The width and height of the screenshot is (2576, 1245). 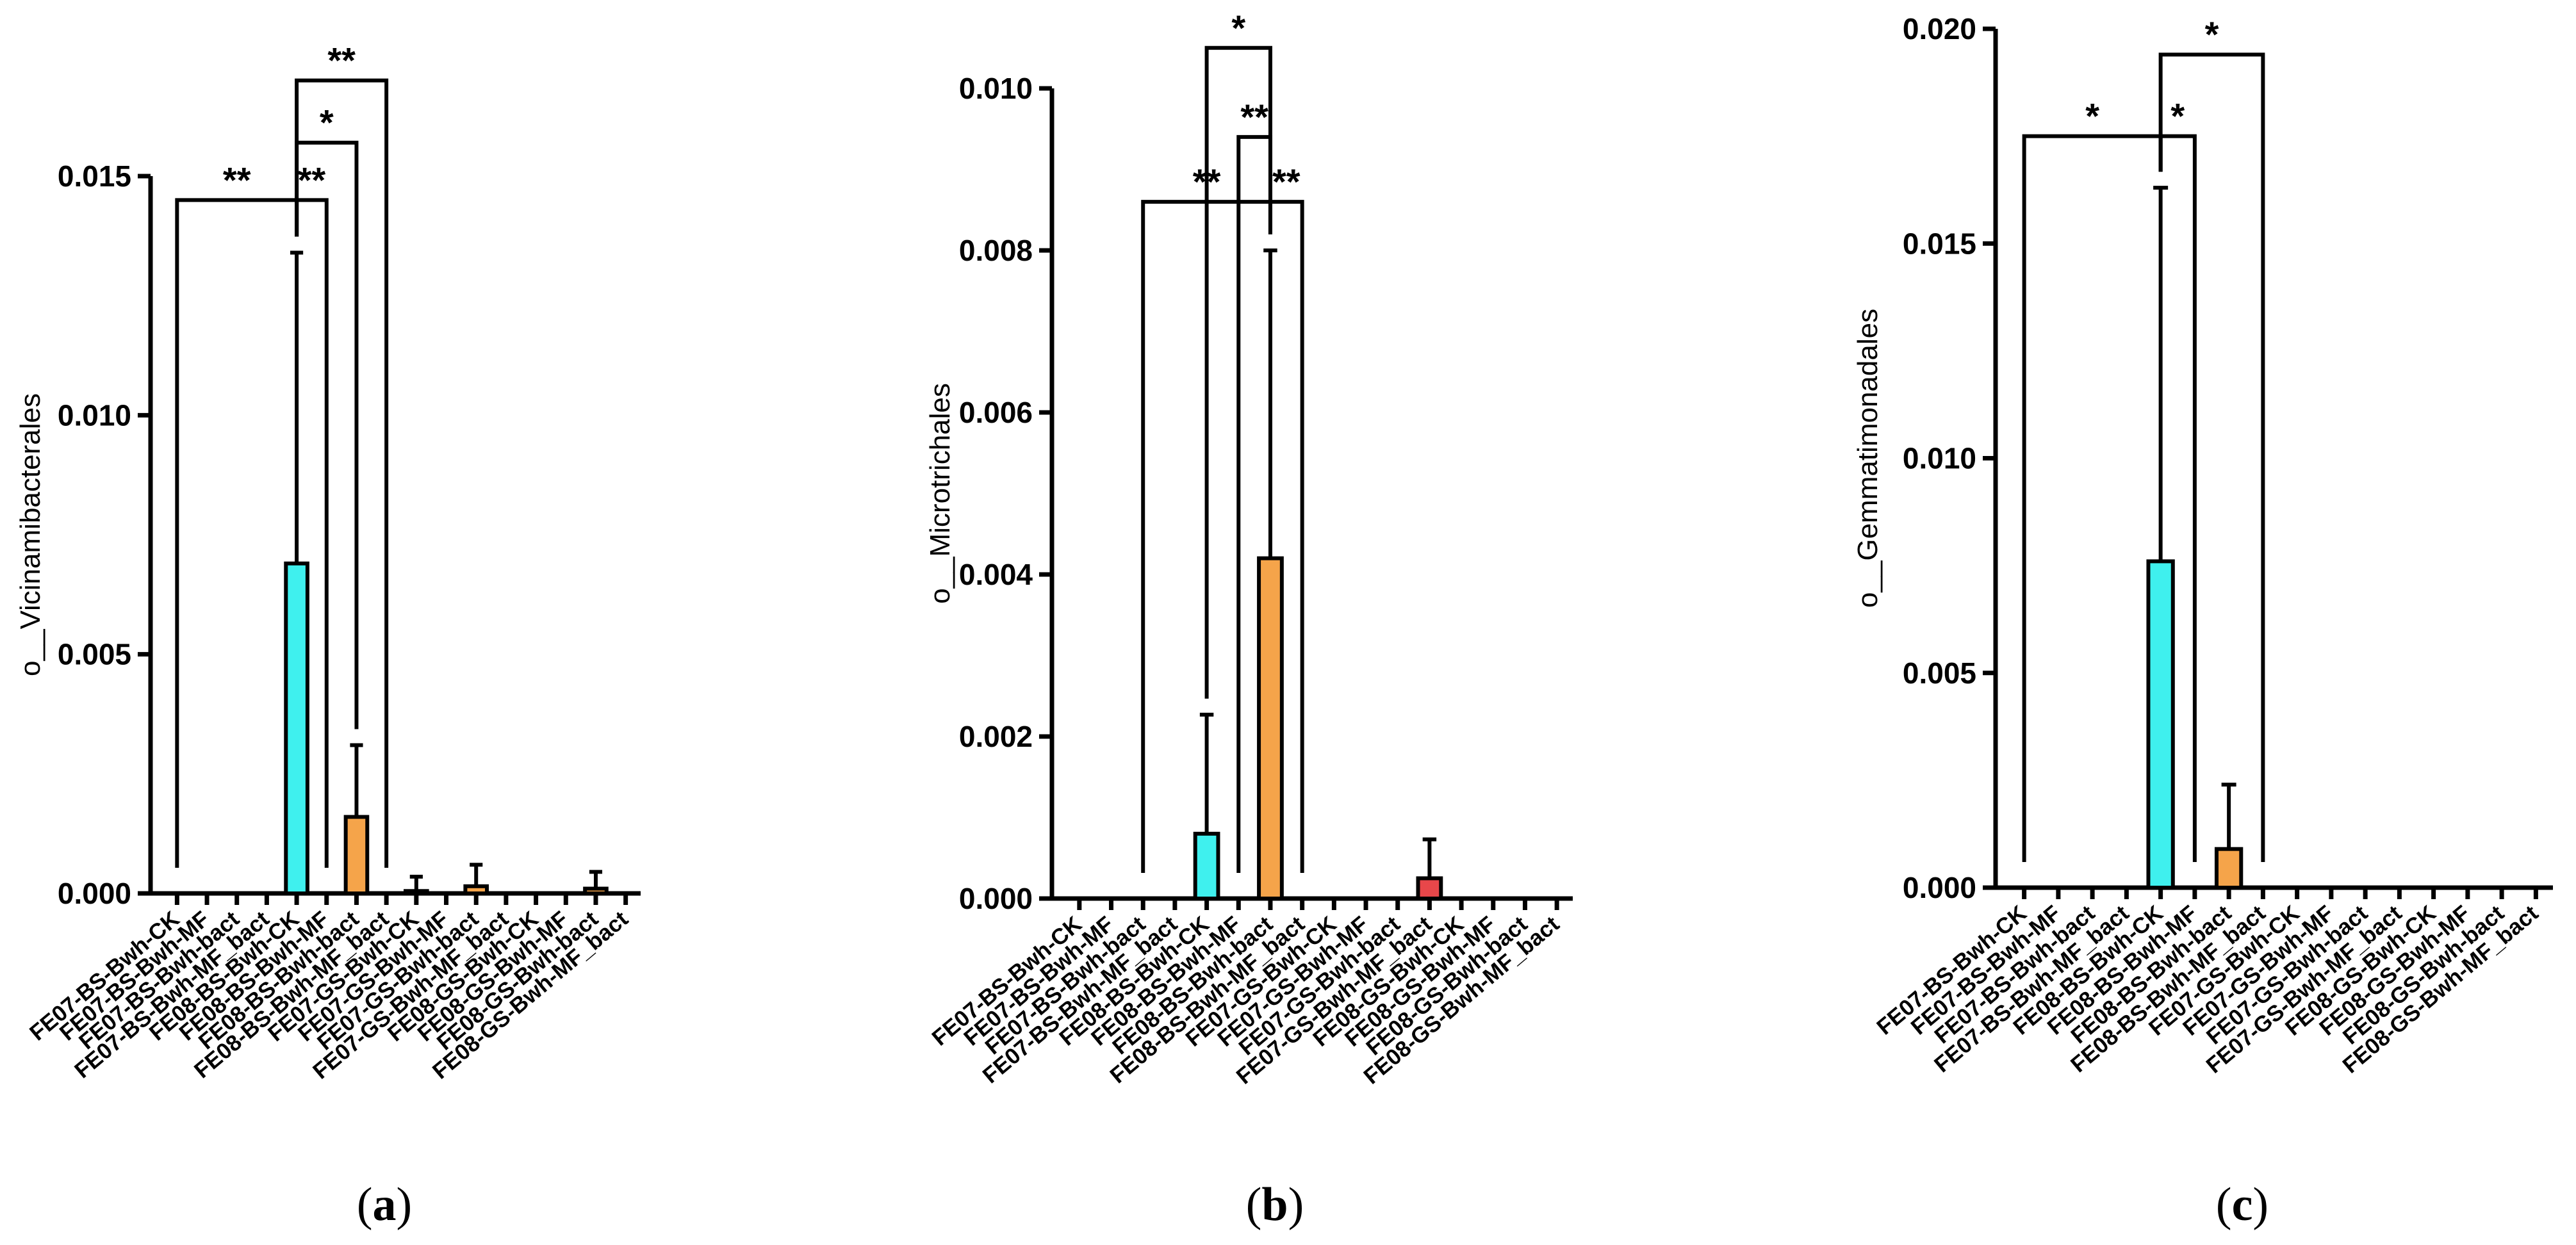 I want to click on y-axis-label: o__Microtrichales, so click(x=940, y=493).